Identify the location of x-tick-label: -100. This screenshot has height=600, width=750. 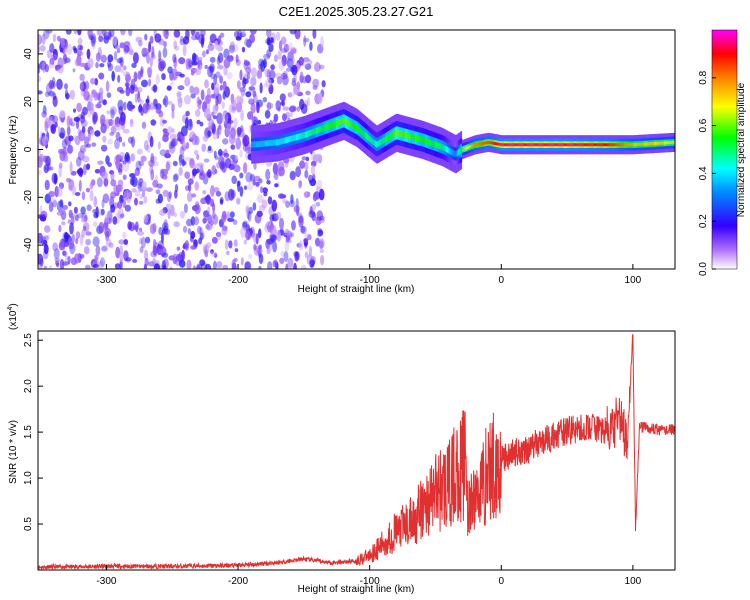
(370, 581).